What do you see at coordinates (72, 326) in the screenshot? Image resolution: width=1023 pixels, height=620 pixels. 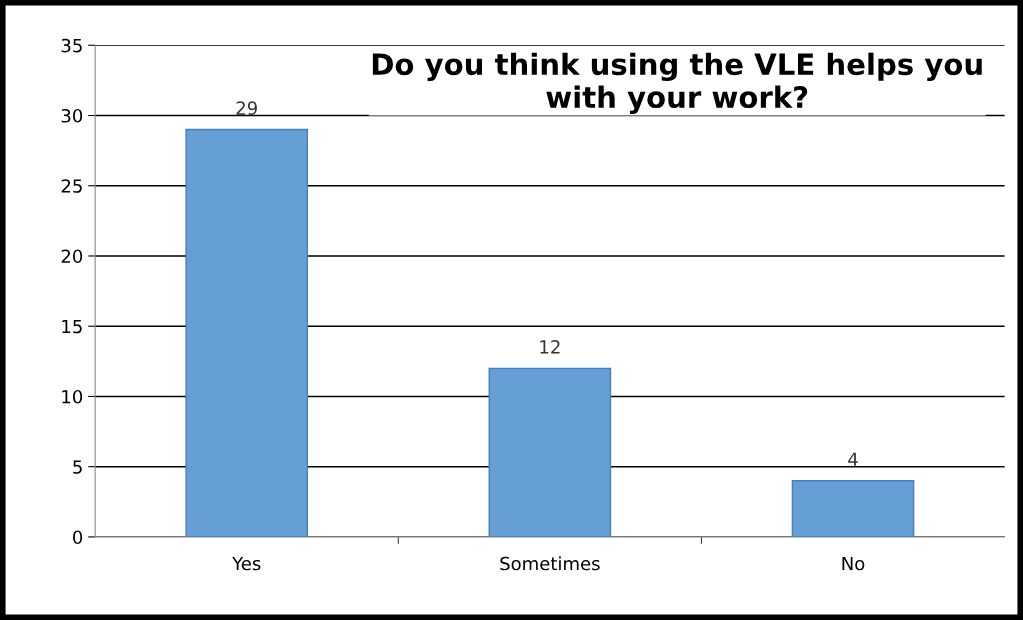 I see `y-tick-label: 15` at bounding box center [72, 326].